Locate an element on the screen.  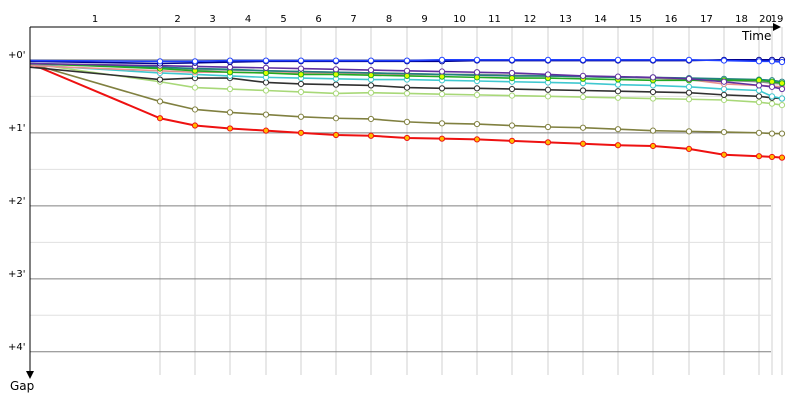
lap-label: 3 is located at coordinates (212, 19).